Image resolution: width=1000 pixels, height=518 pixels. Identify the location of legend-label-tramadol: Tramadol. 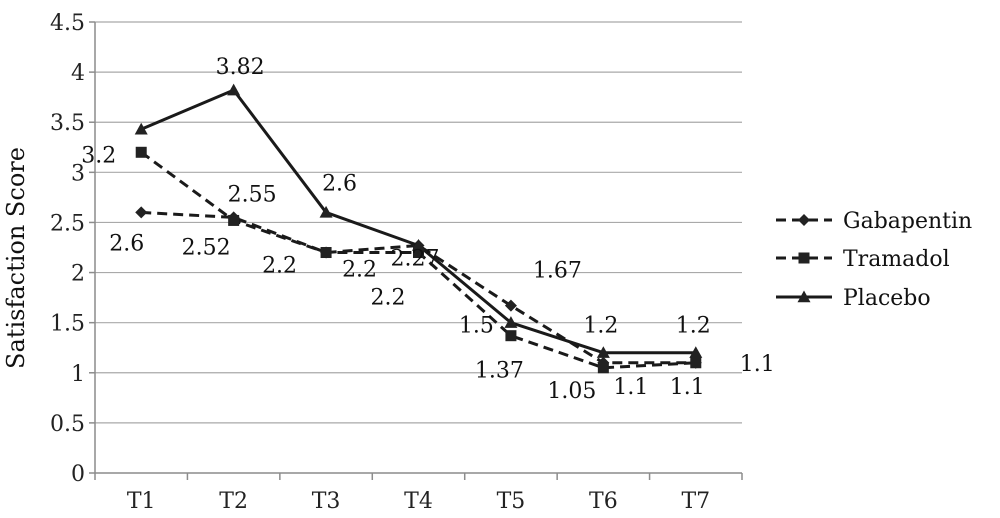
(896, 259).